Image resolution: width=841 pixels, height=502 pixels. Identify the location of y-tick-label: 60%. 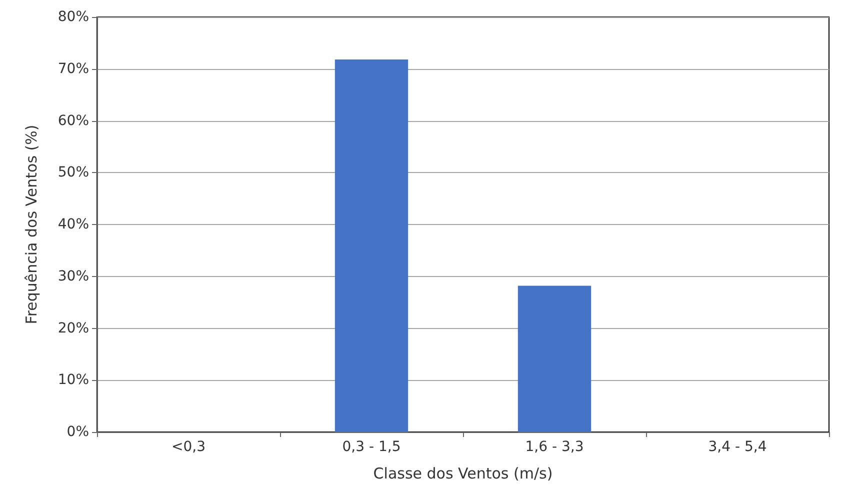
(73, 120).